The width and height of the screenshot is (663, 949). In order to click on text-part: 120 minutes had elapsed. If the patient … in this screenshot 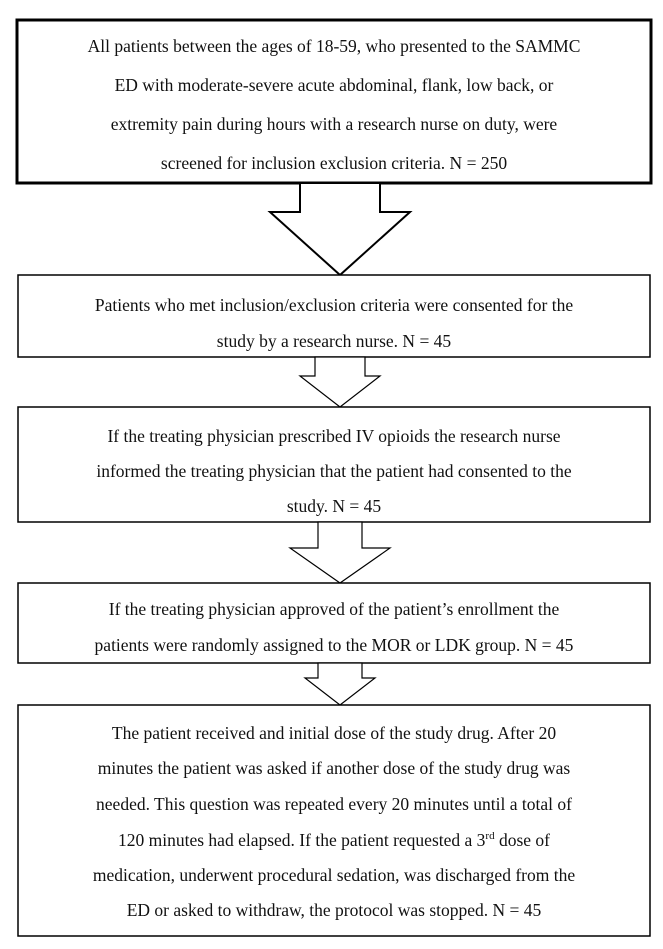, I will do `click(302, 840)`.